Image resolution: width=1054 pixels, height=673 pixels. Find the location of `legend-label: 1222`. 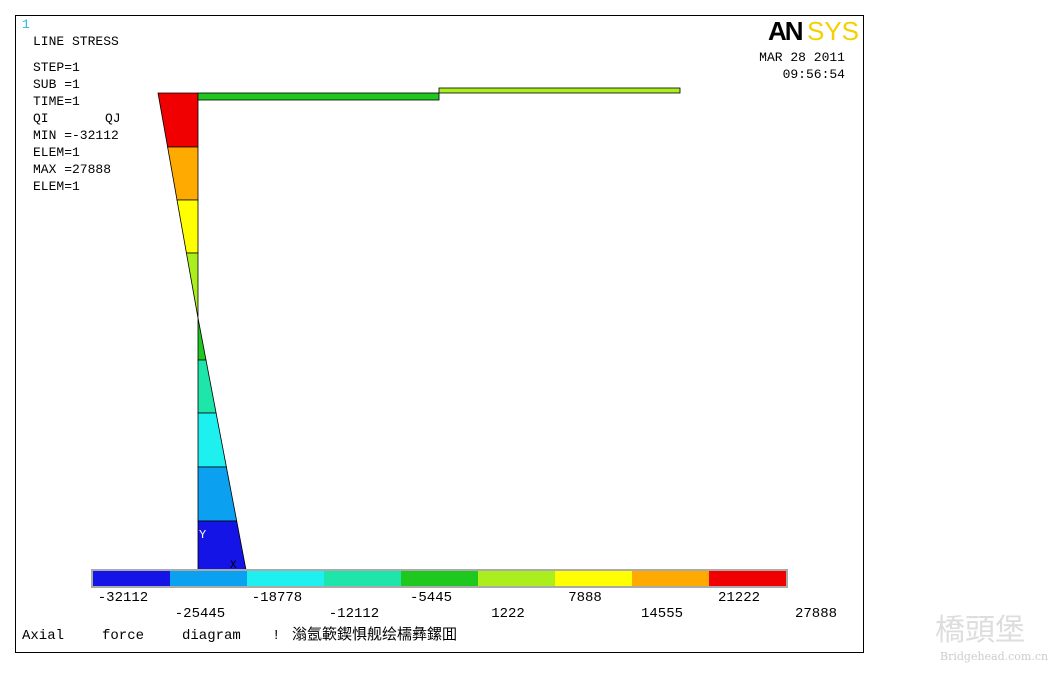

legend-label: 1222 is located at coordinates (508, 614).